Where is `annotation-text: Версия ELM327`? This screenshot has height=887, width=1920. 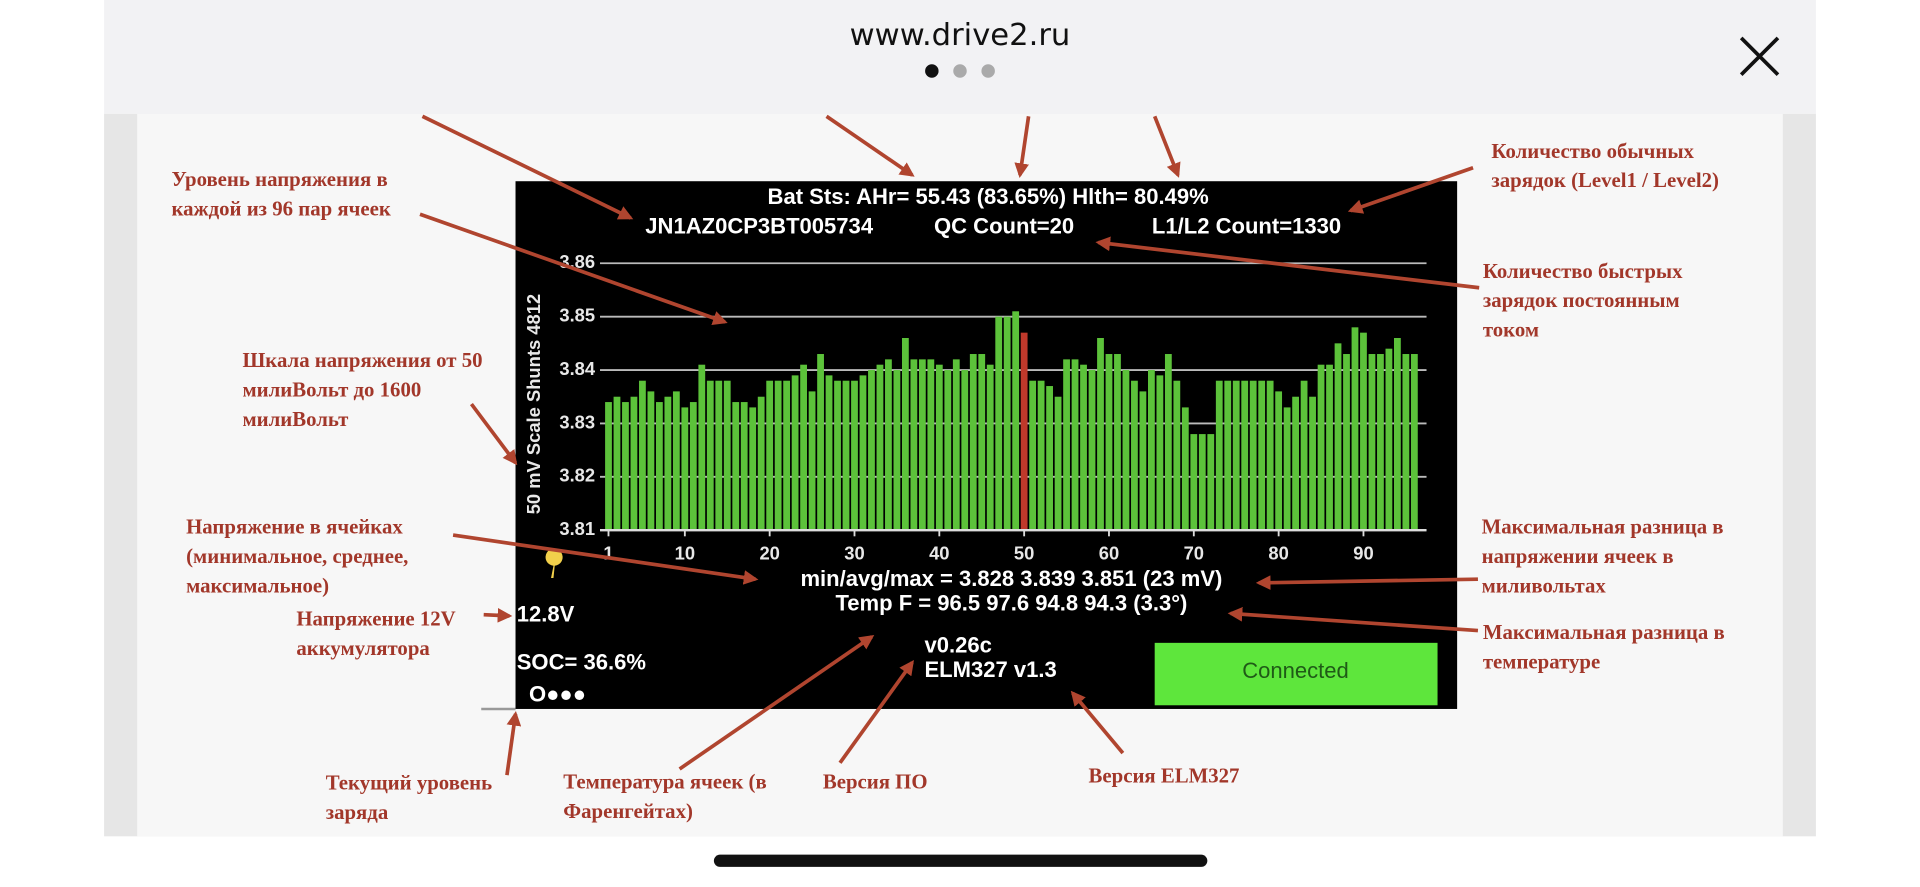
annotation-text: Версия ELM327 is located at coordinates (1164, 775).